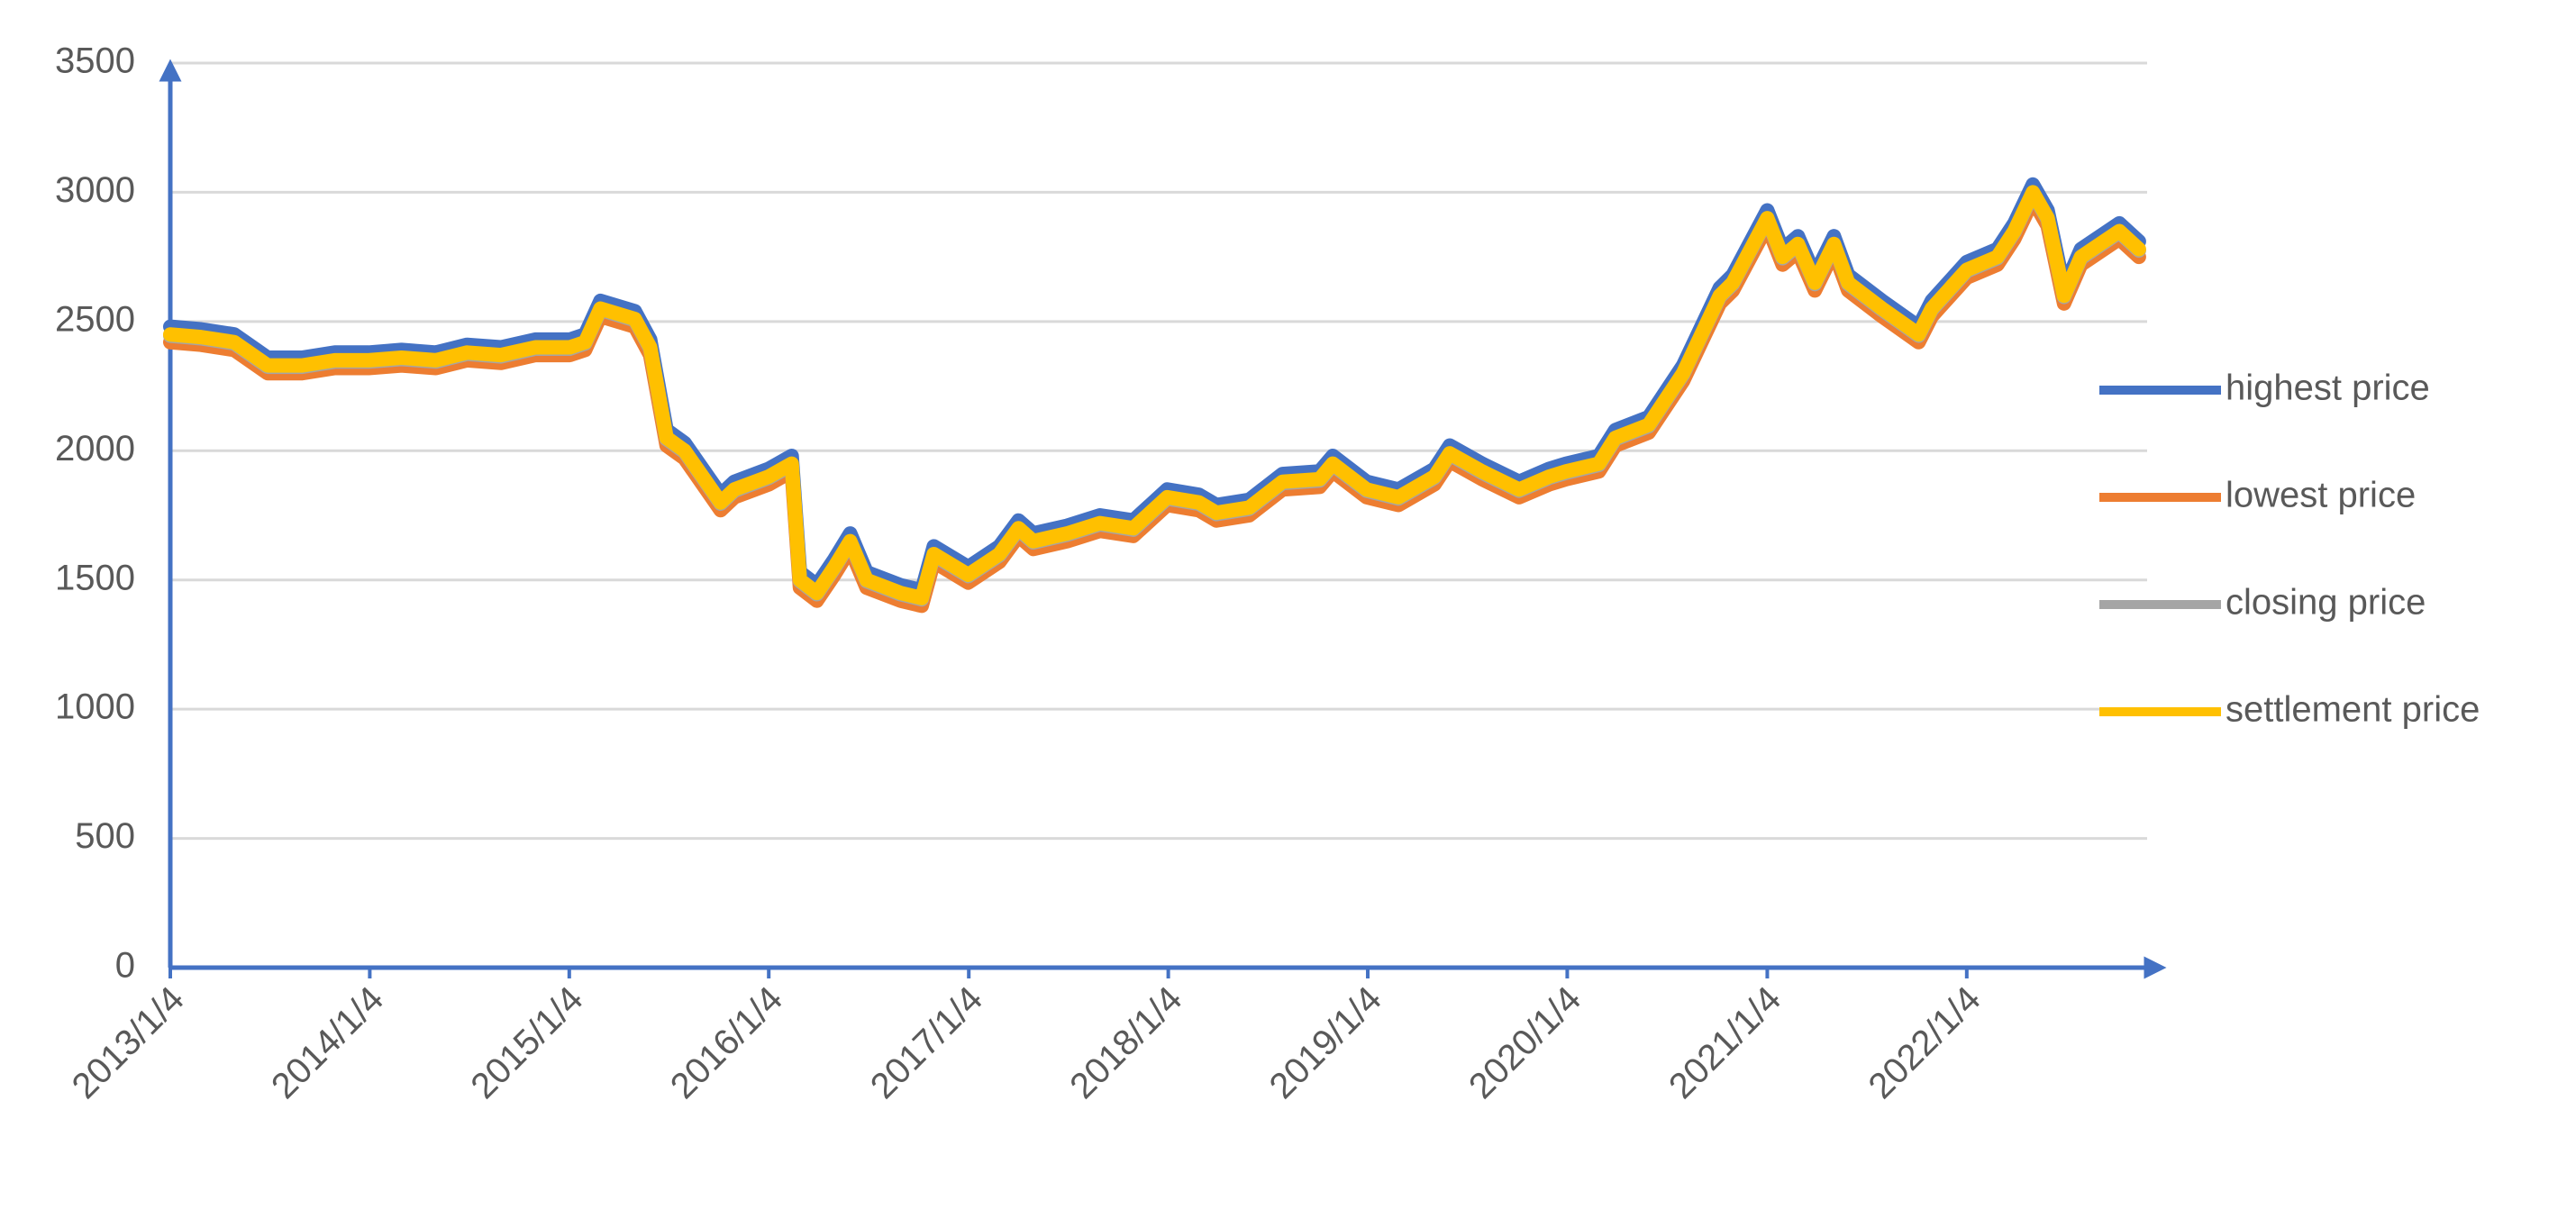  Describe the element at coordinates (95, 449) in the screenshot. I see `y-tick-label: 2000` at that location.